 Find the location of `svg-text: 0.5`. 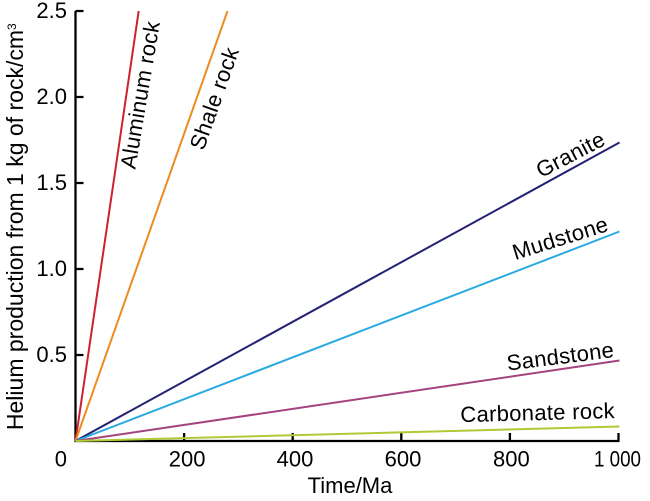

svg-text: 0.5 is located at coordinates (51, 354).